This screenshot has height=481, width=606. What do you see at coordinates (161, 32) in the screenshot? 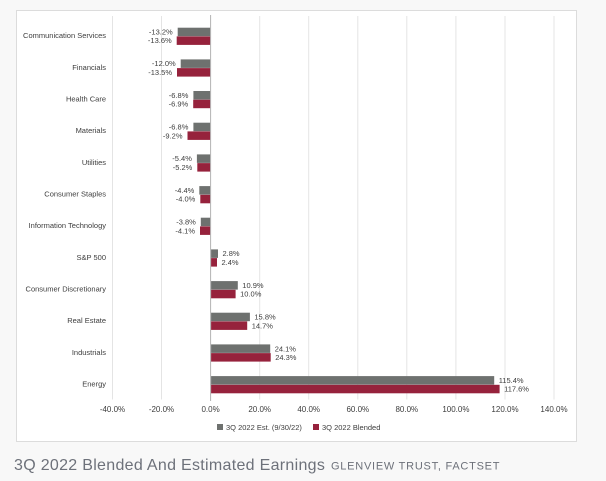
I see `svg-text: -13.2%` at bounding box center [161, 32].